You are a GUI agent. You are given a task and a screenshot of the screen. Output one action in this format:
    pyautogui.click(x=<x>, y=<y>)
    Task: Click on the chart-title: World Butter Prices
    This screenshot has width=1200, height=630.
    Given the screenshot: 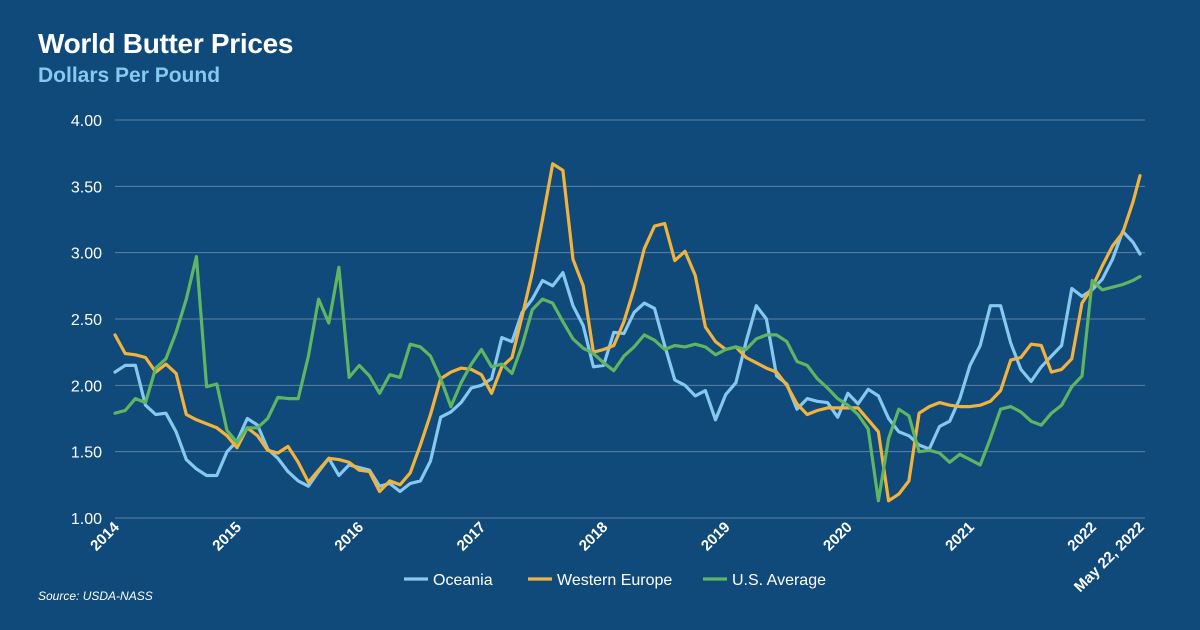 What is the action you would take?
    pyautogui.click(x=166, y=43)
    